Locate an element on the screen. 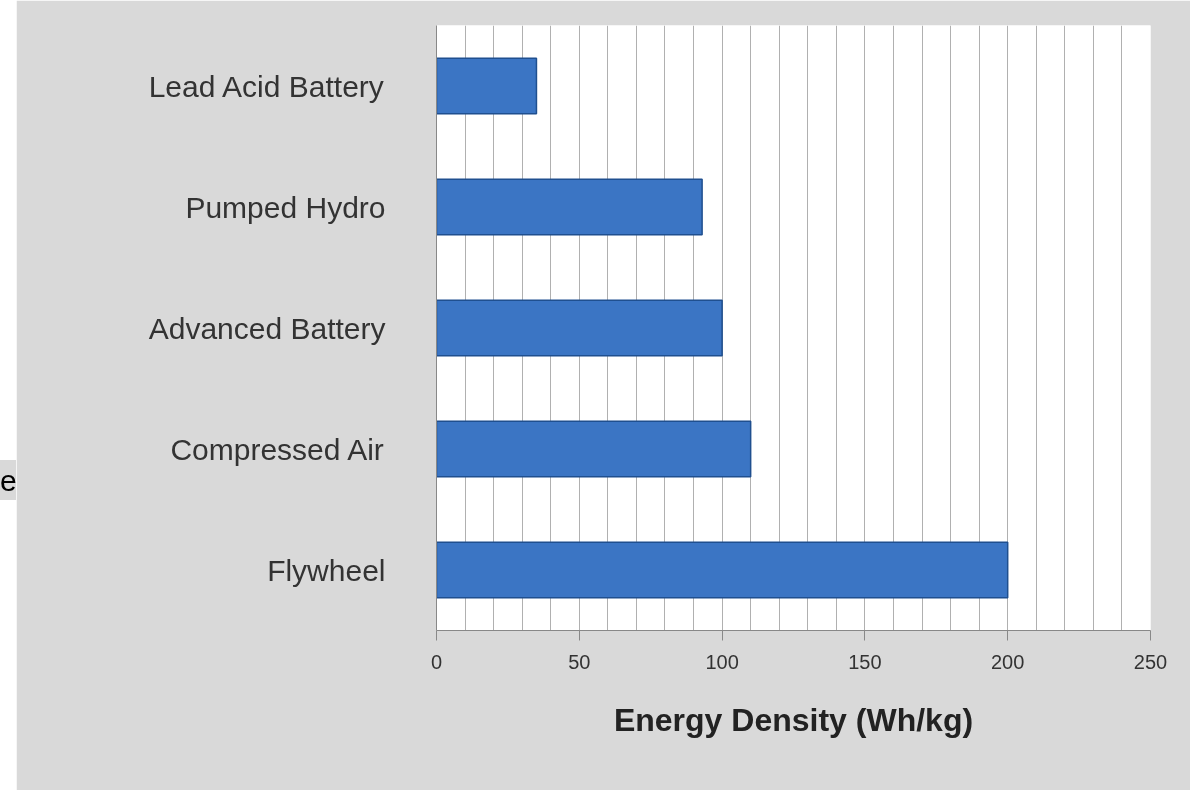 This screenshot has height=797, width=1198. y-tick-label: Lead Acid Battery is located at coordinates (266, 86).